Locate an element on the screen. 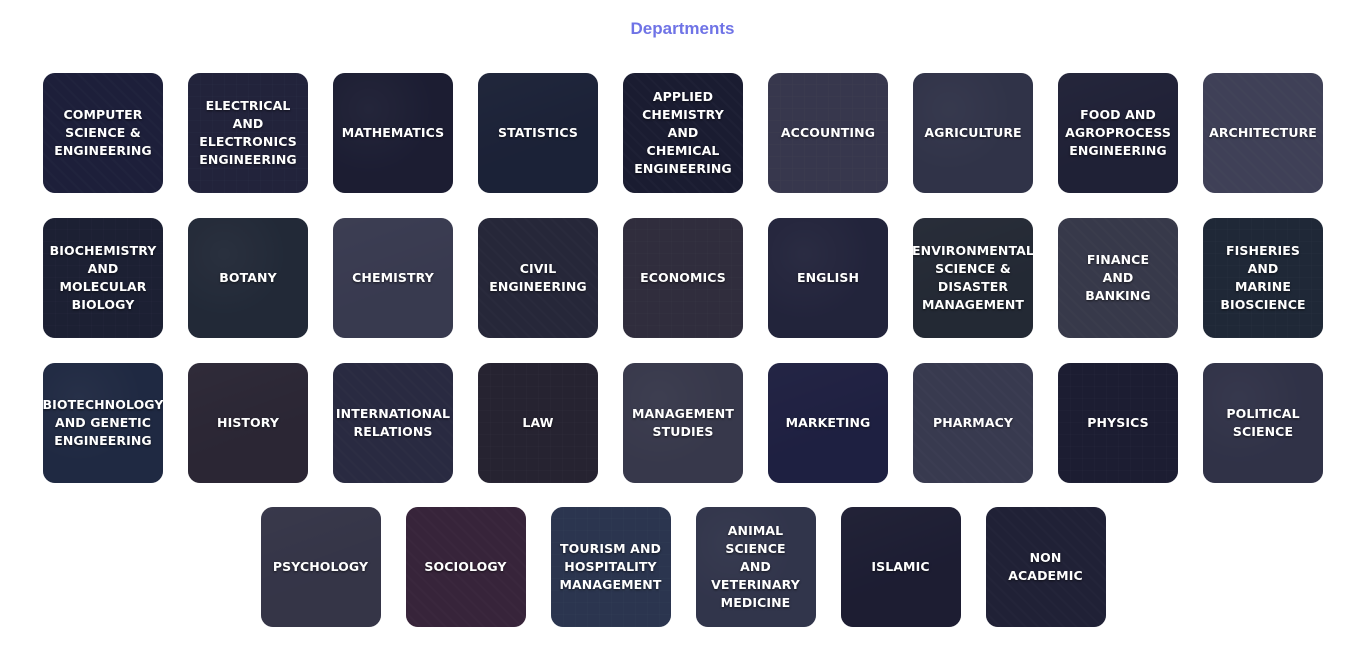  department-label: PSYCHOLOGY is located at coordinates (320, 566).